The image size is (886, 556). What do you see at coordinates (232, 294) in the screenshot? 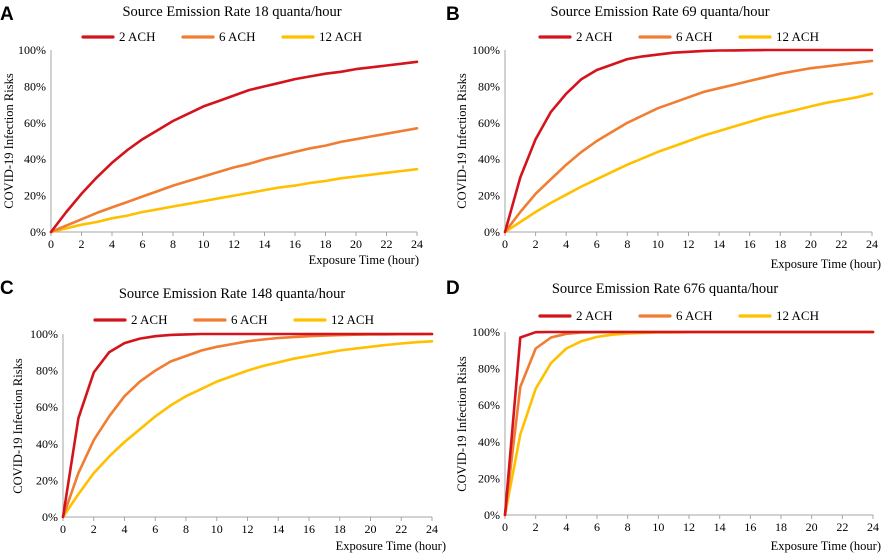
I see `chart-title: Source Emission Rate 148 quanta/hour` at bounding box center [232, 294].